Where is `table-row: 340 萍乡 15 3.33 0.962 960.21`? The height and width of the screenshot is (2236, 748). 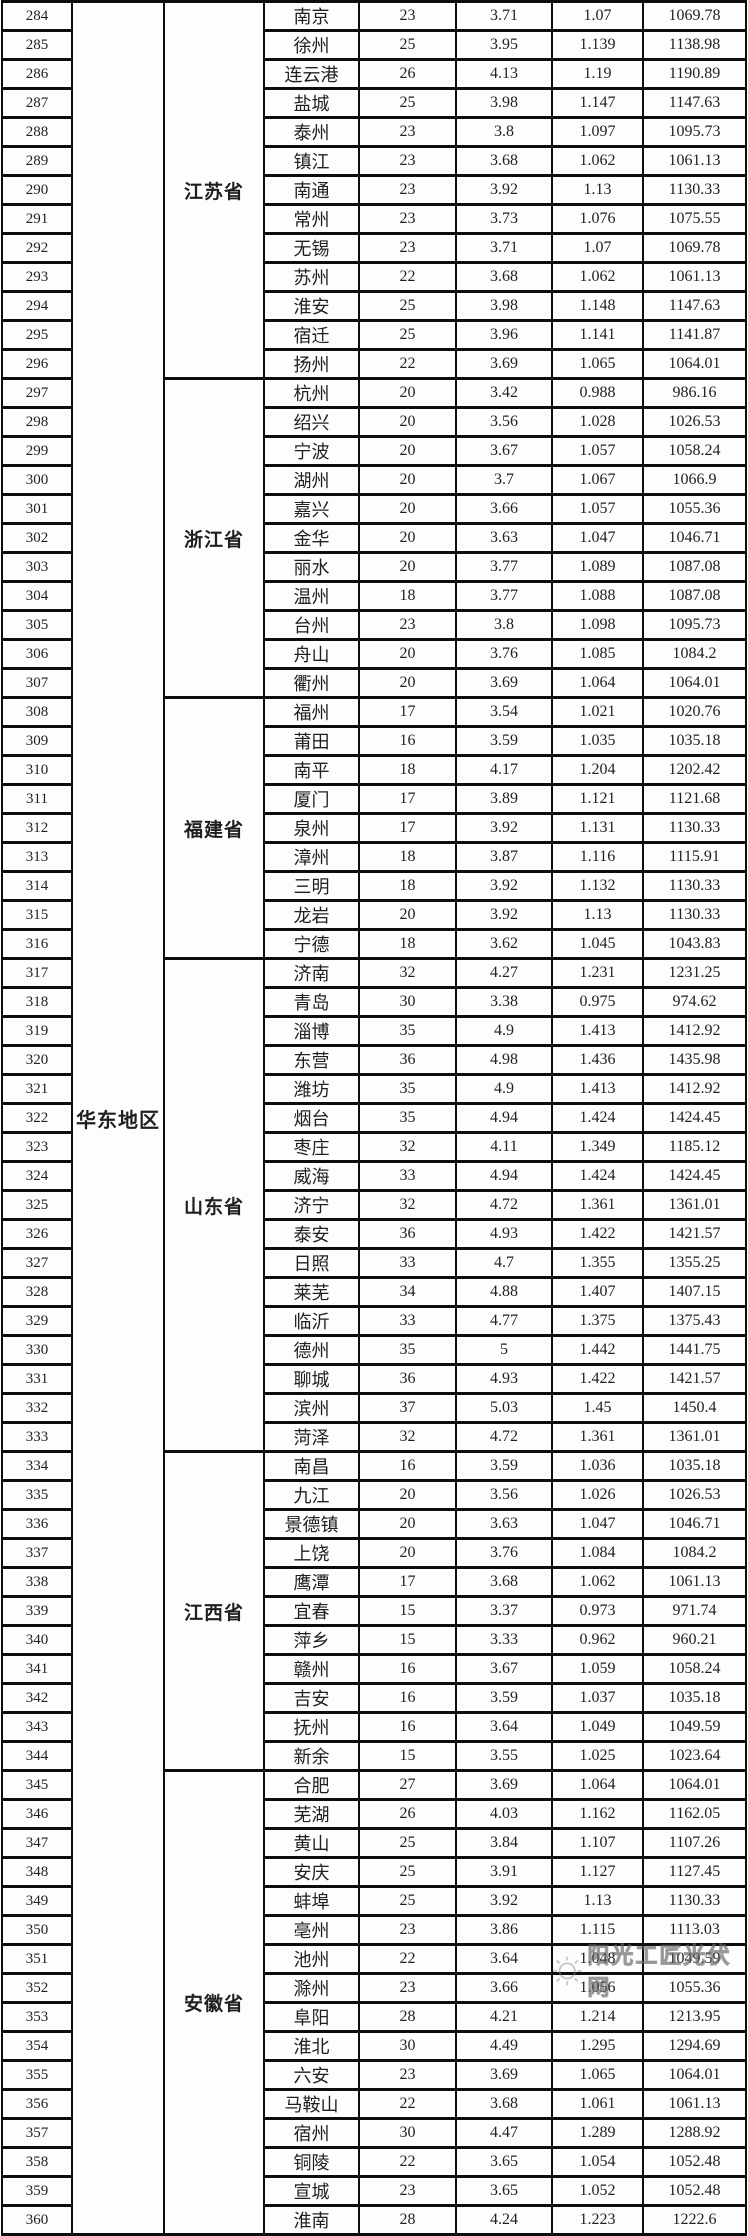
table-row: 340 萍乡 15 3.33 0.962 960.21 is located at coordinates (374, 1640).